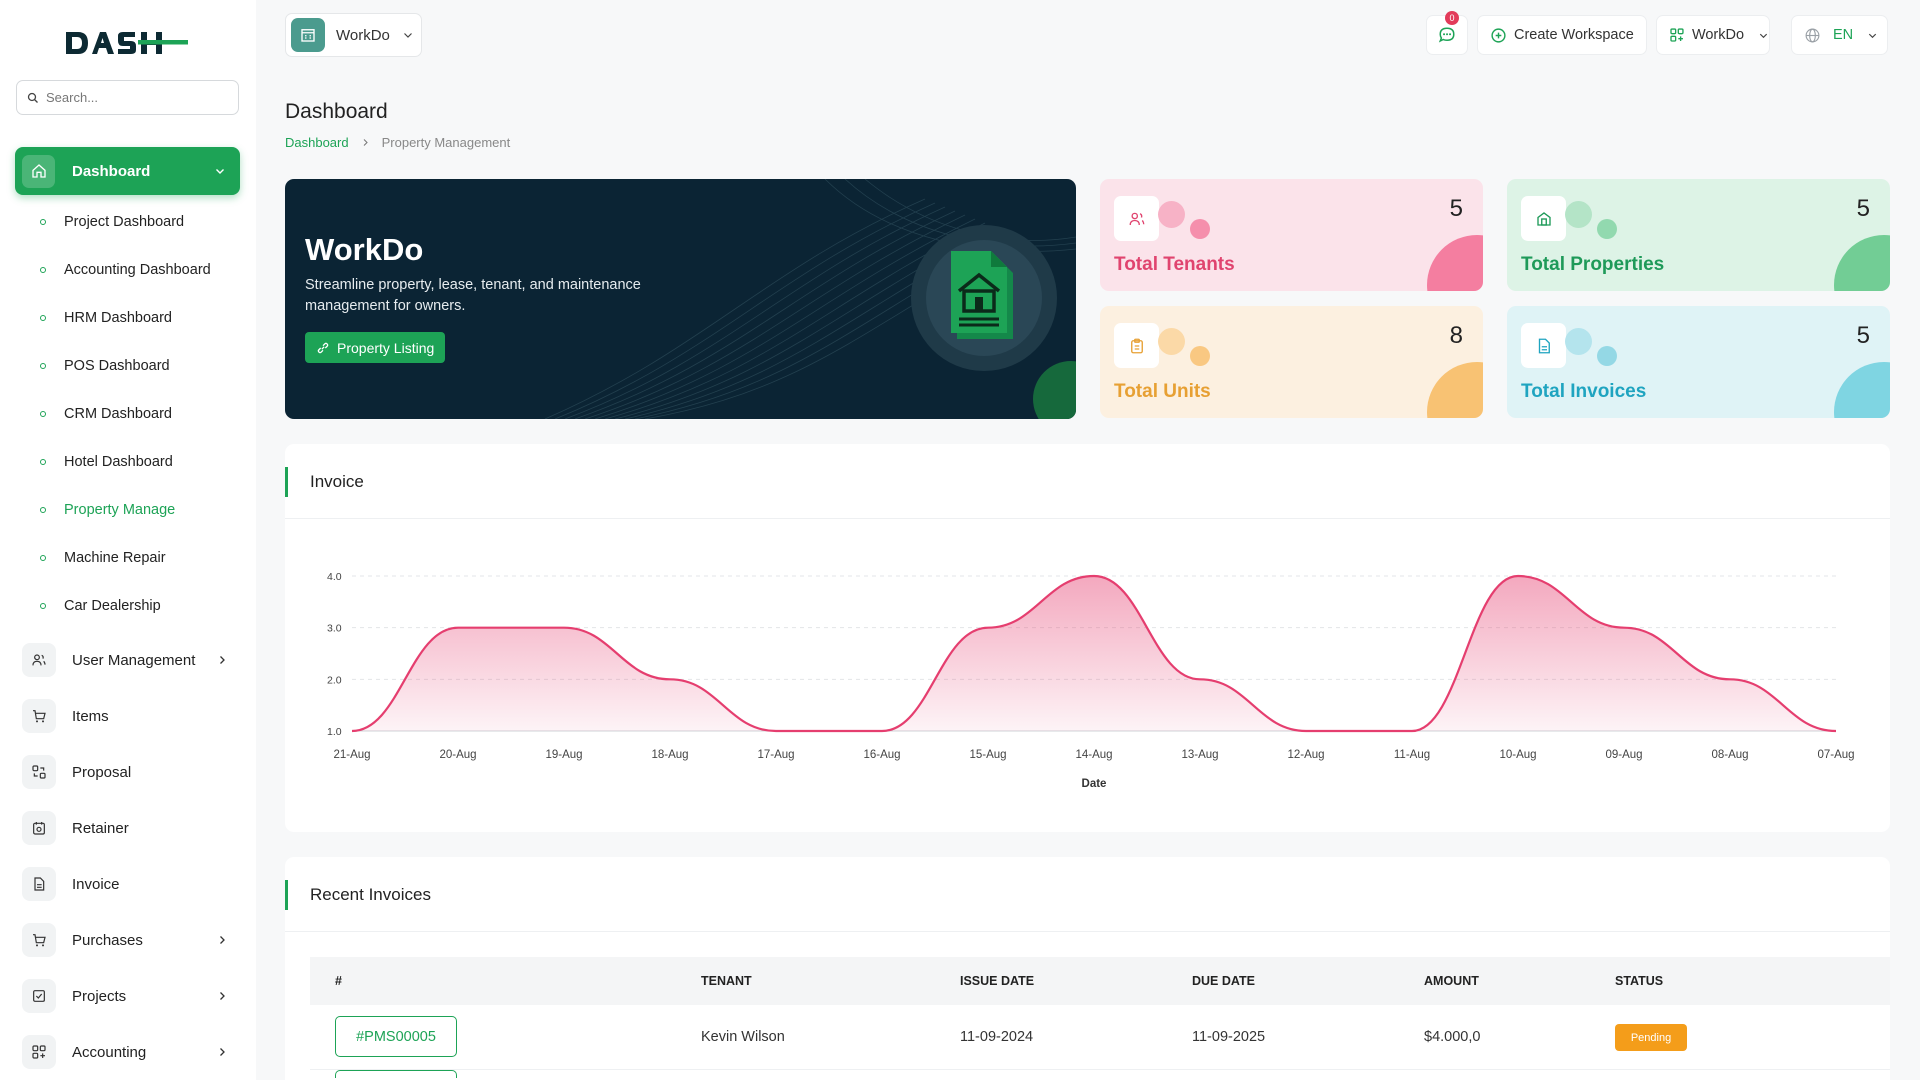 This screenshot has width=1920, height=1080. I want to click on sidebar-item-retainer: Retainer, so click(128, 828).